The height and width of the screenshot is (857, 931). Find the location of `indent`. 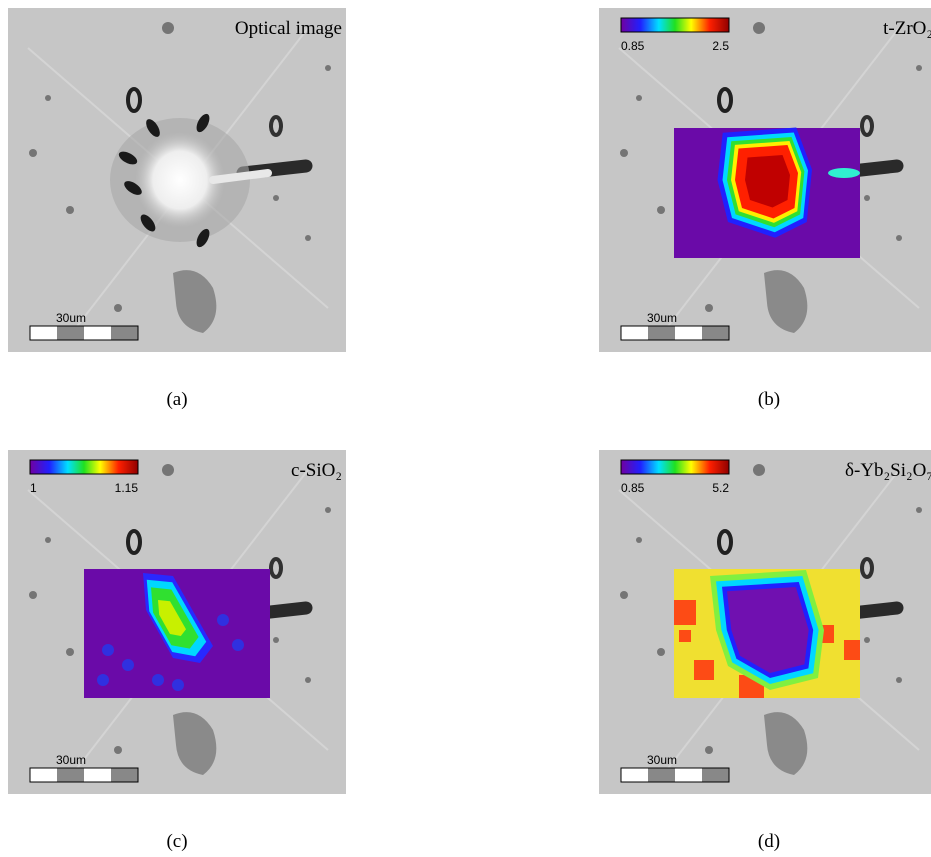

indent is located at coordinates (180, 180).